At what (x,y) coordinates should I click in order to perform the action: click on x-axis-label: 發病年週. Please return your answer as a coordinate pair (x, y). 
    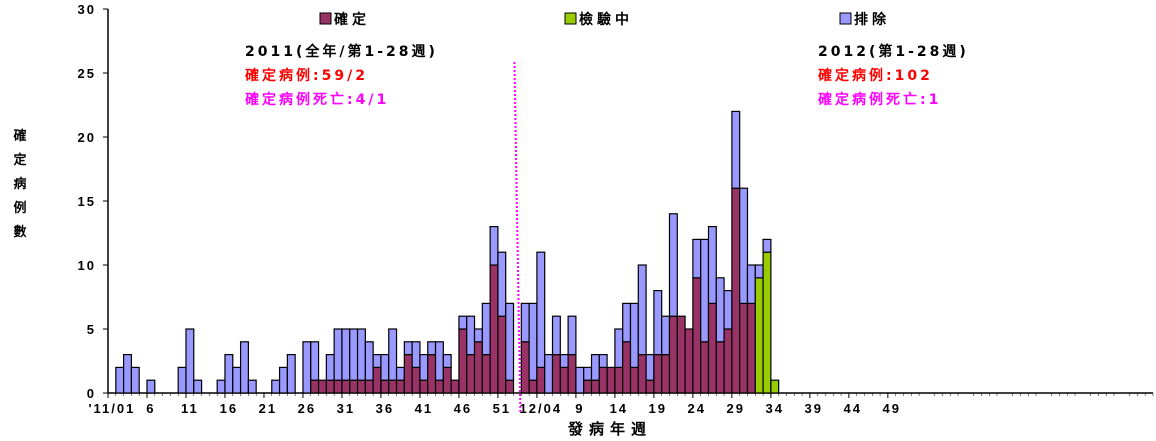
    Looking at the image, I should click on (609, 429).